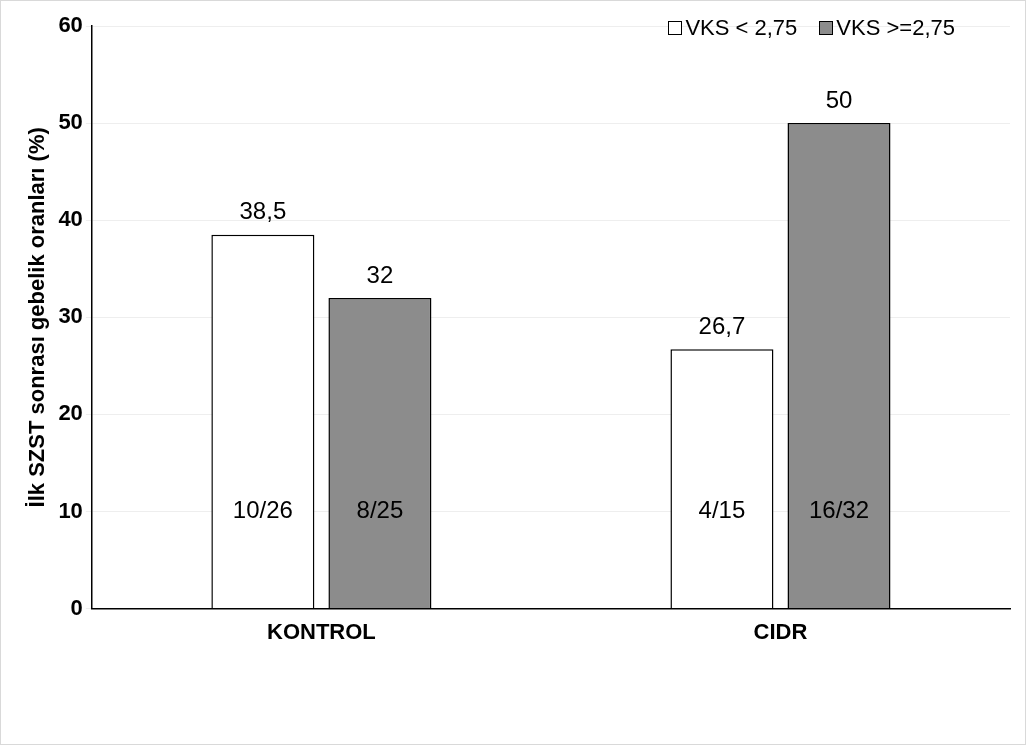 The height and width of the screenshot is (745, 1026). I want to click on x-tick-label: KONTROL, so click(321, 631).